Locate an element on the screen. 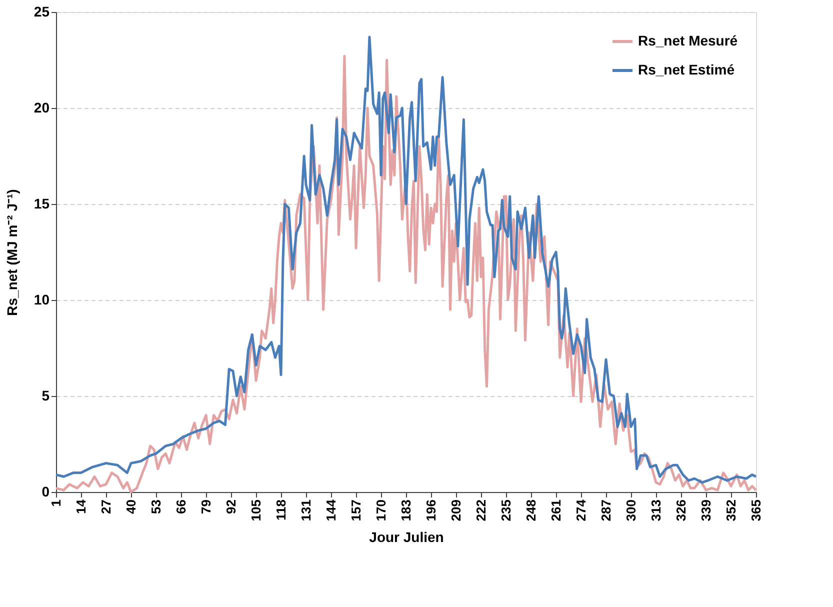 The width and height of the screenshot is (833, 607). y-tick-label: 0 is located at coordinates (46, 492).